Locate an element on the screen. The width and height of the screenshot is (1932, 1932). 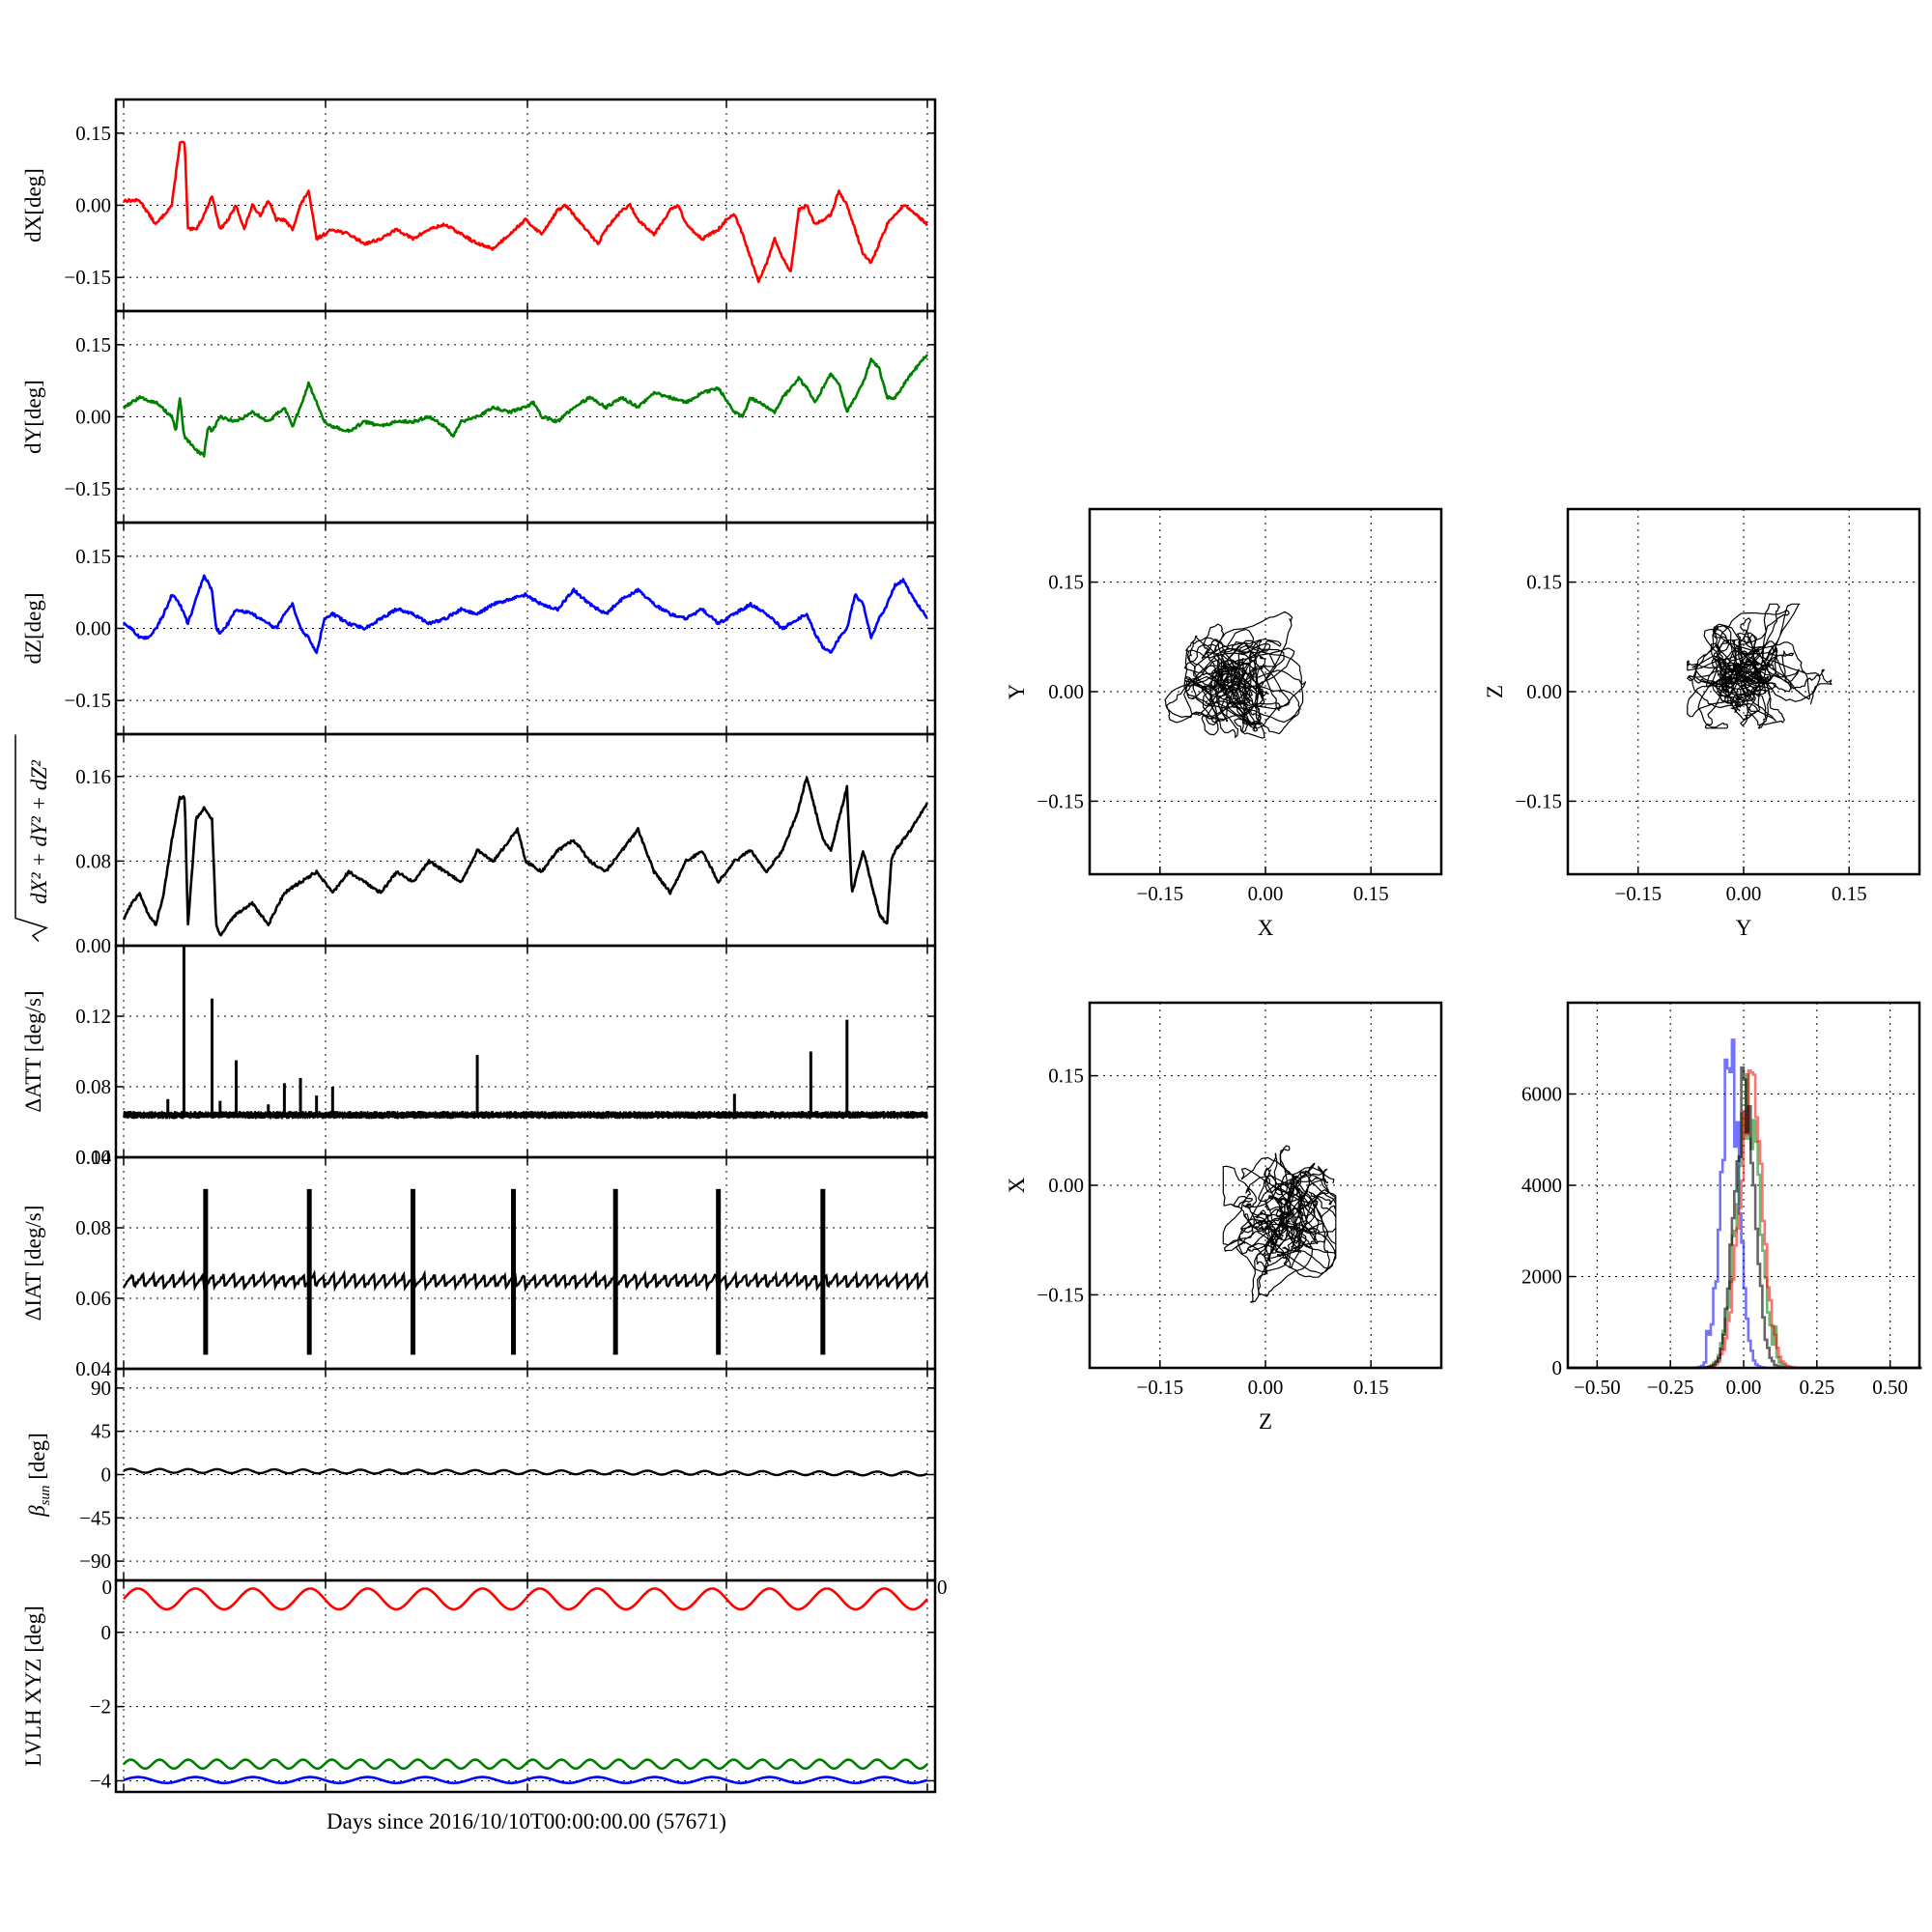
grid-dx is located at coordinates (525, 205).